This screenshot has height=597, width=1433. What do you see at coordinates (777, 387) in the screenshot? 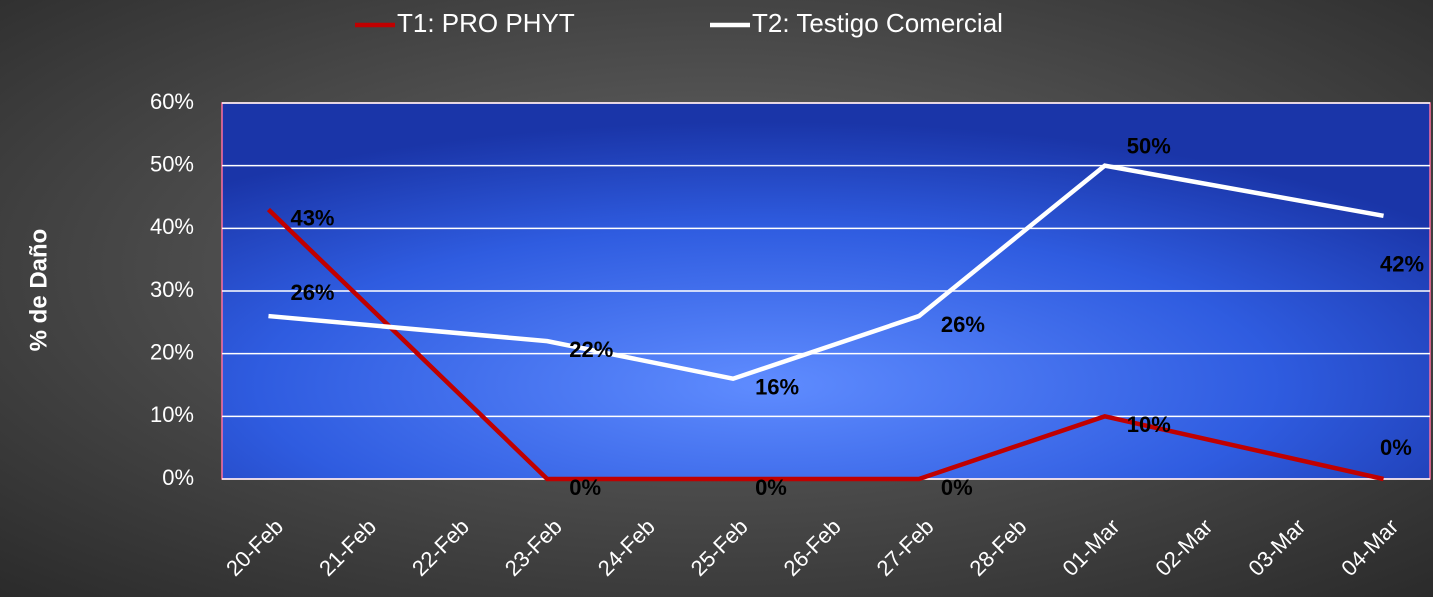
I see `data-label: 16%` at bounding box center [777, 387].